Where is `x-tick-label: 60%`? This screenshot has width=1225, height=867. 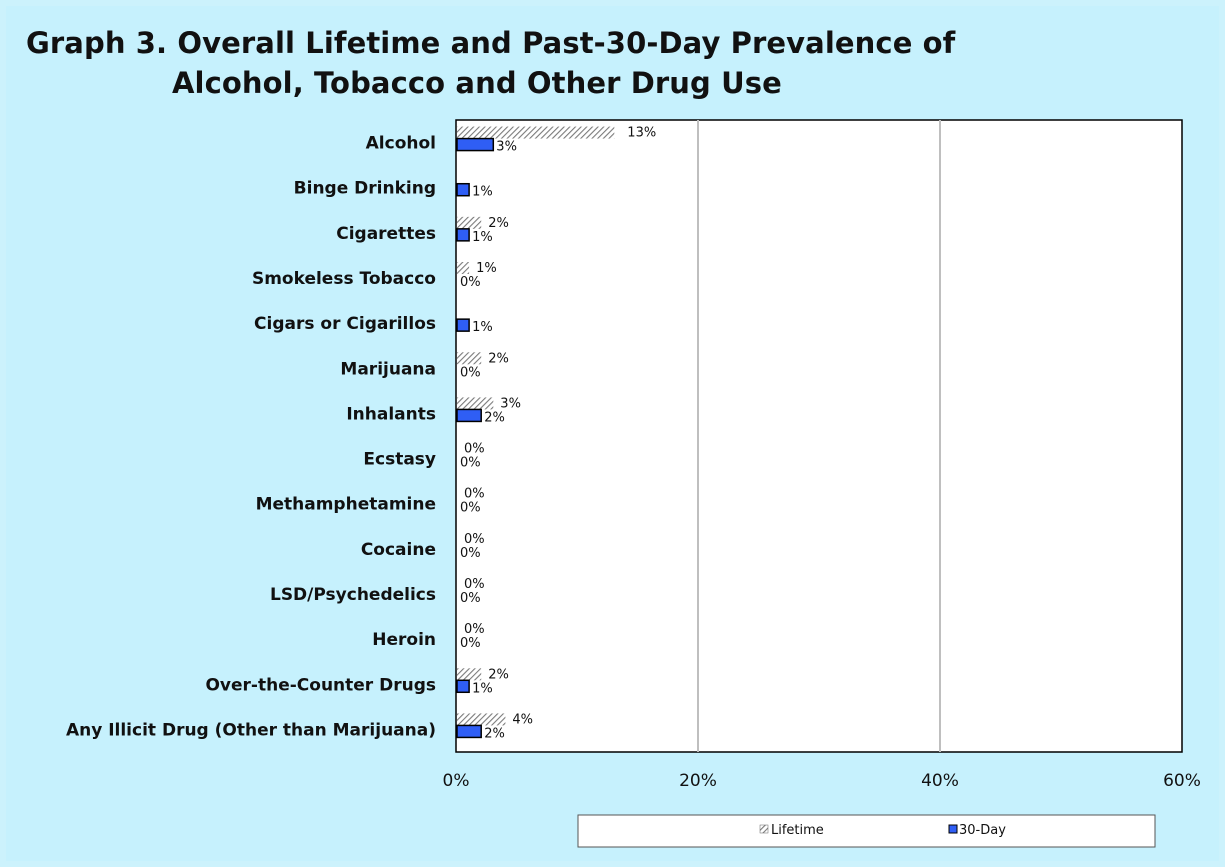 x-tick-label: 60% is located at coordinates (1182, 781).